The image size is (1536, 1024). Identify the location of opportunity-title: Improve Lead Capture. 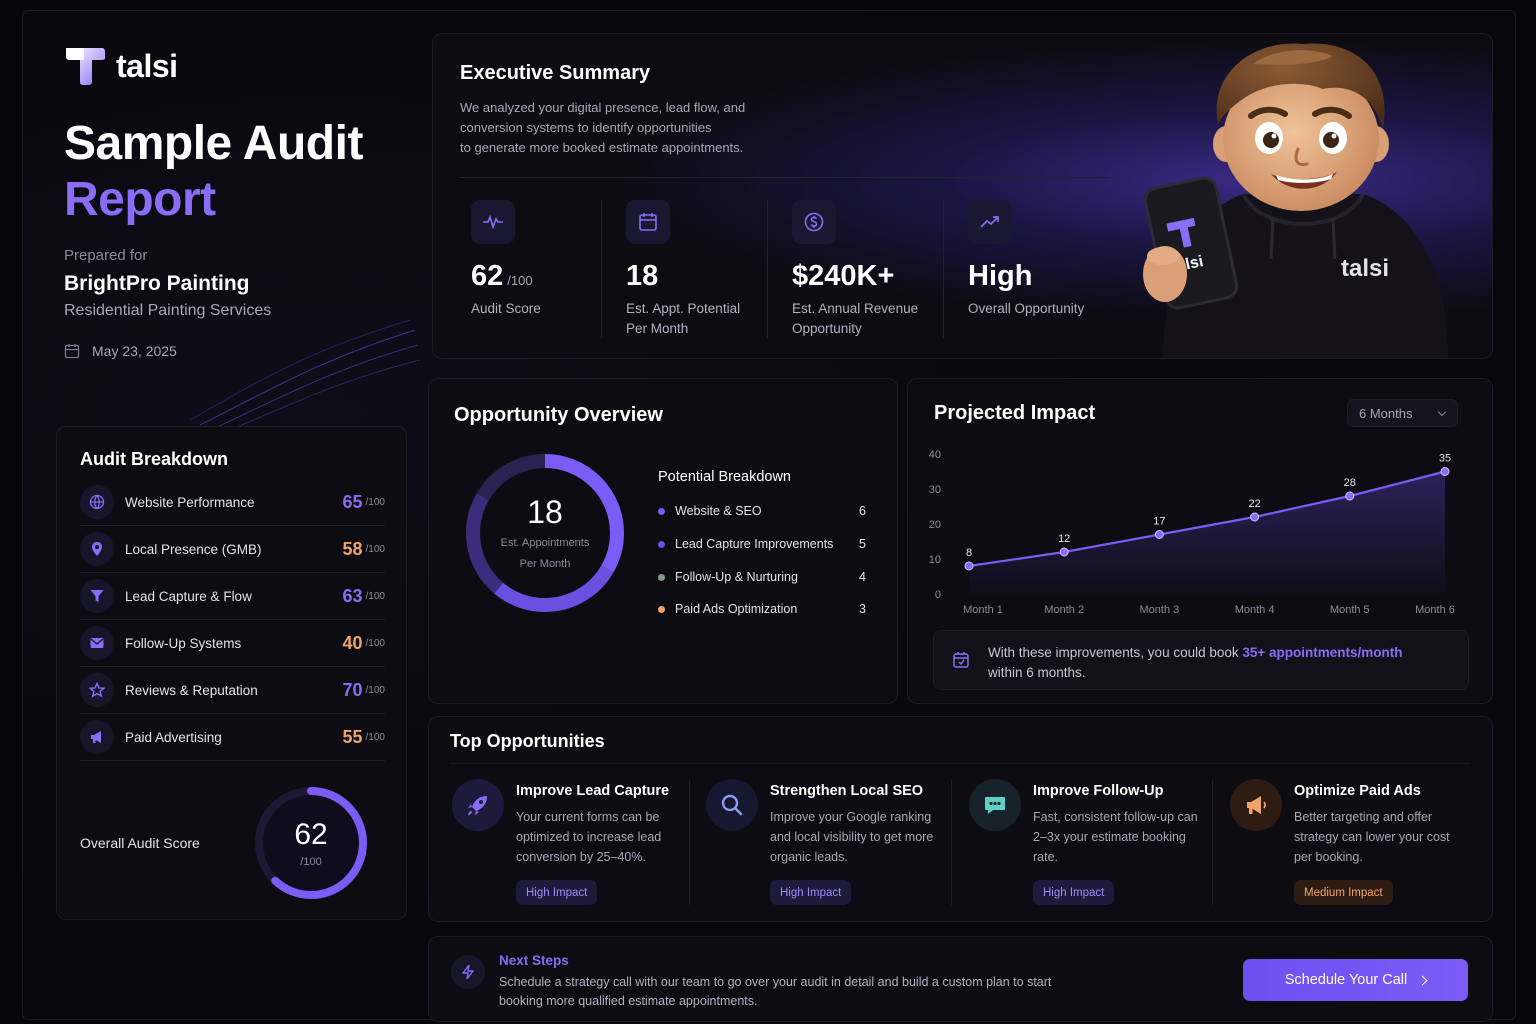
(593, 791).